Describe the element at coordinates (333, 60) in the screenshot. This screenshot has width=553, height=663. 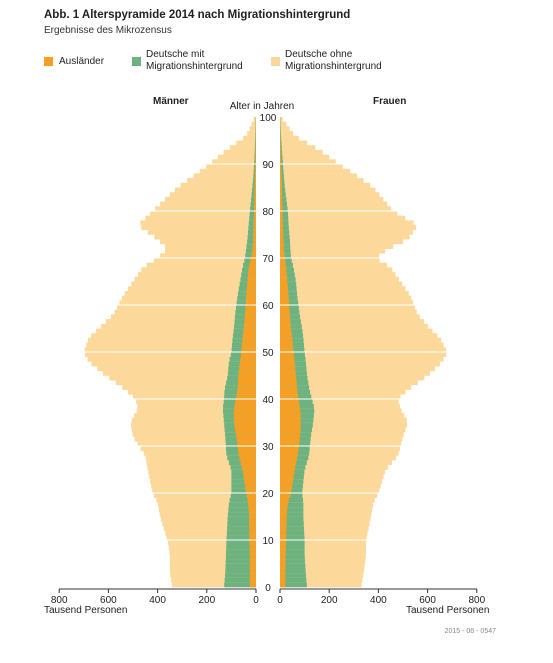
I see `legend-label-deutsche-ohne: Deutsche ohne Migrationshintergrund` at that location.